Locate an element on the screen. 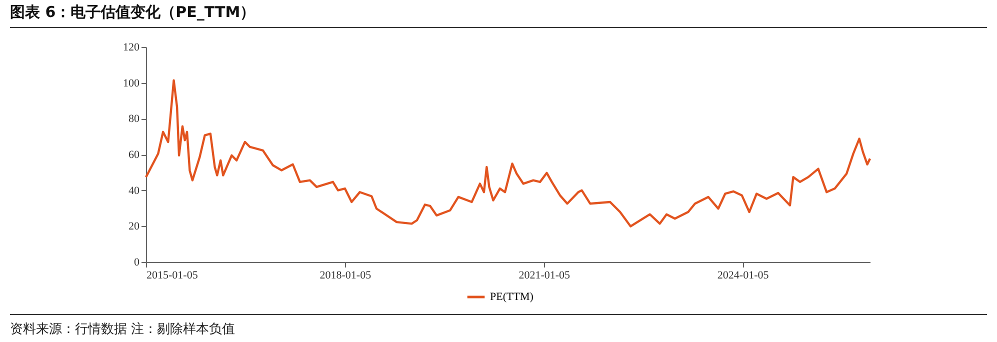  y-tick-label: 0 is located at coordinates (137, 262).